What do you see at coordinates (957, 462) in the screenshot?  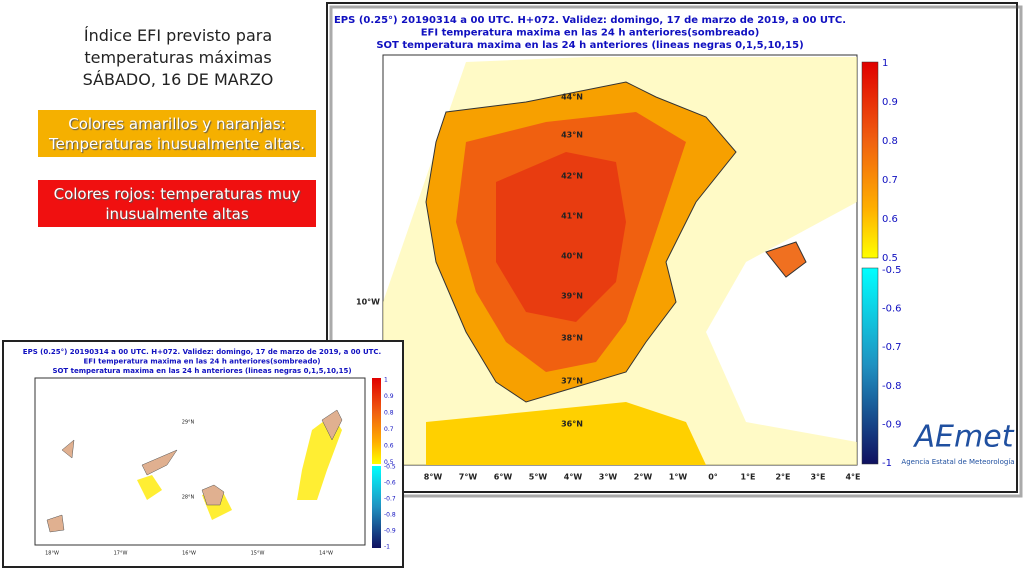 I see `logo-subtitle: Agencia Estatal de Meteorología` at bounding box center [957, 462].